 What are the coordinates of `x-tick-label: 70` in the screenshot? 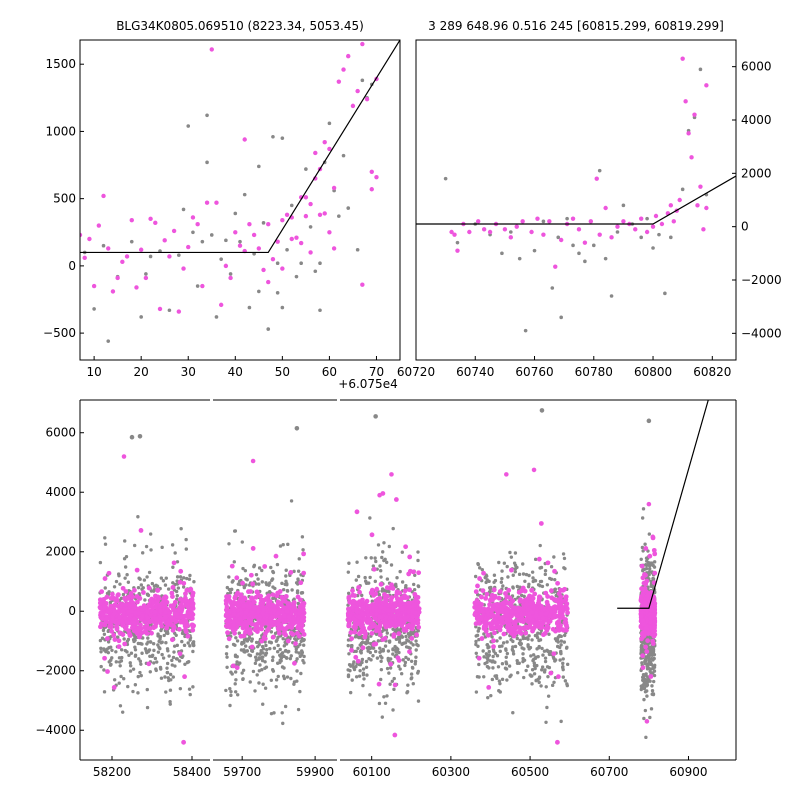 It's located at (376, 372).